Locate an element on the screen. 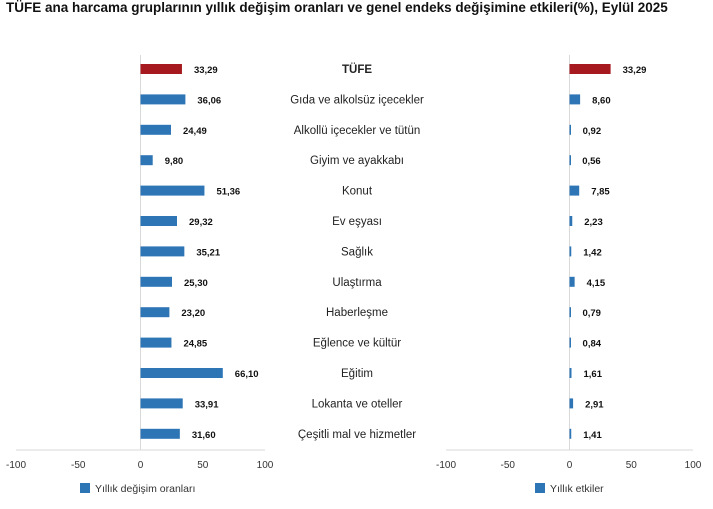  data-label: 1,41 is located at coordinates (592, 435).